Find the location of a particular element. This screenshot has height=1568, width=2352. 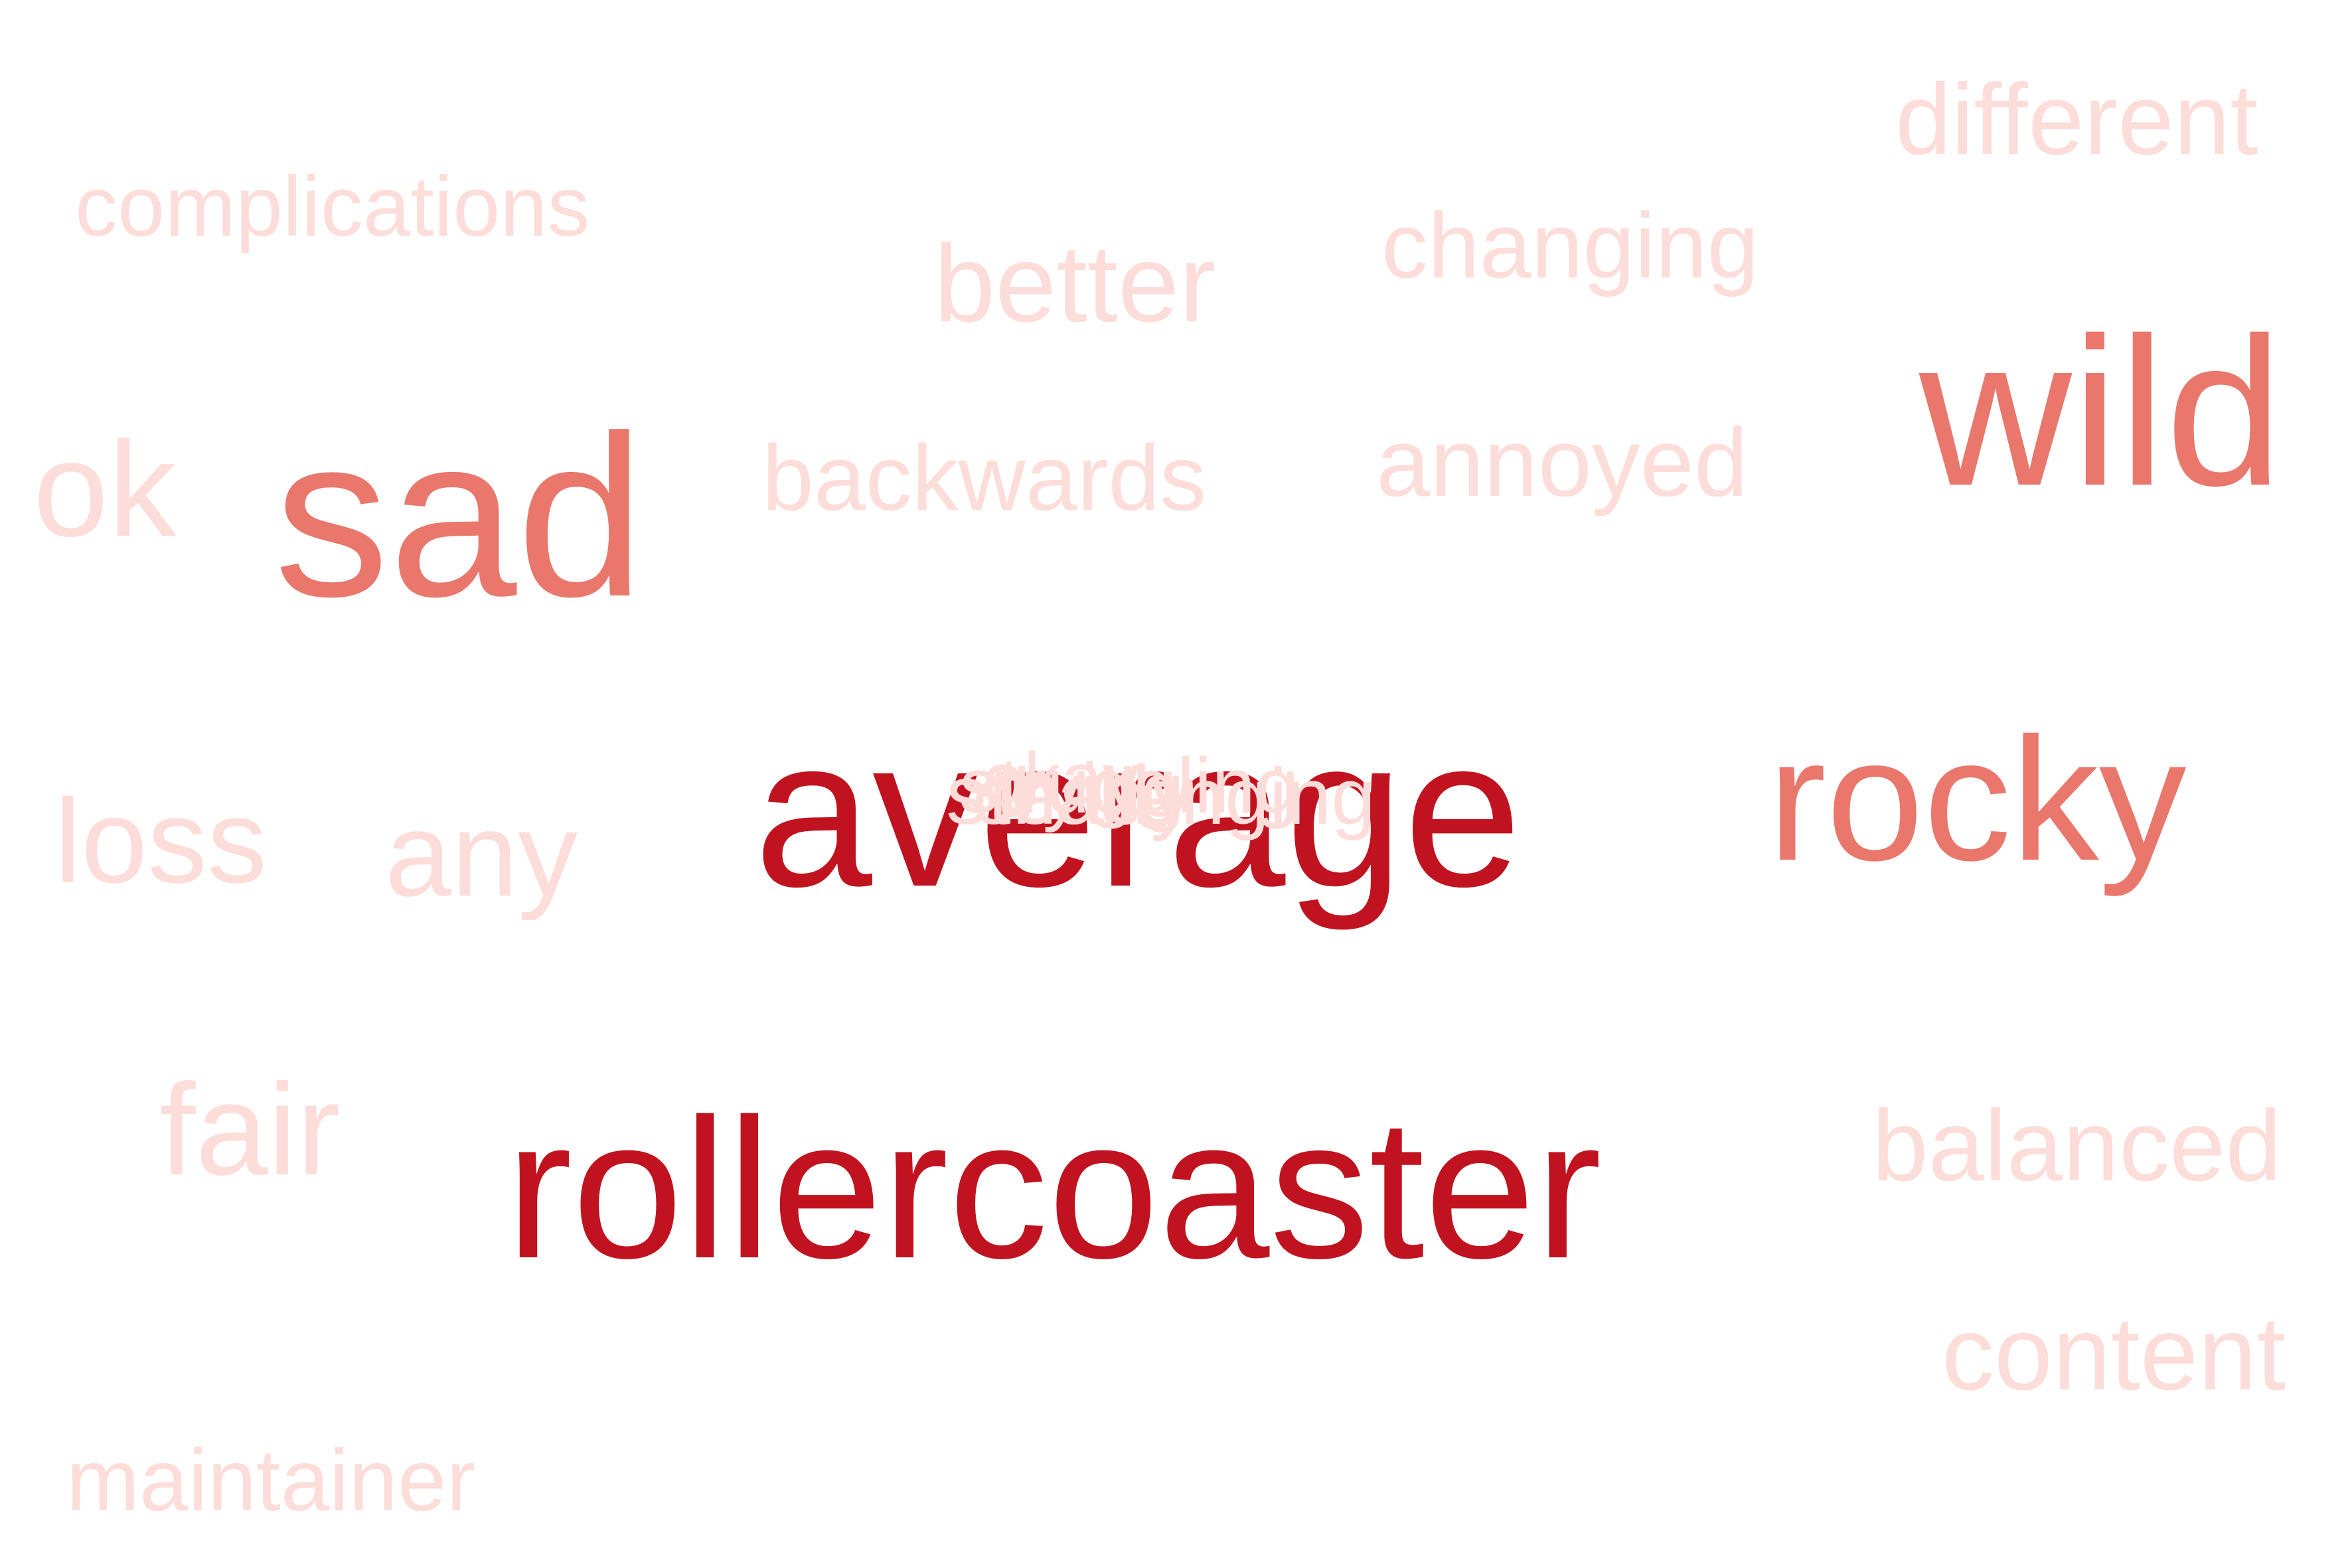

word-overlap-3: challenging is located at coordinates (1174, 797).